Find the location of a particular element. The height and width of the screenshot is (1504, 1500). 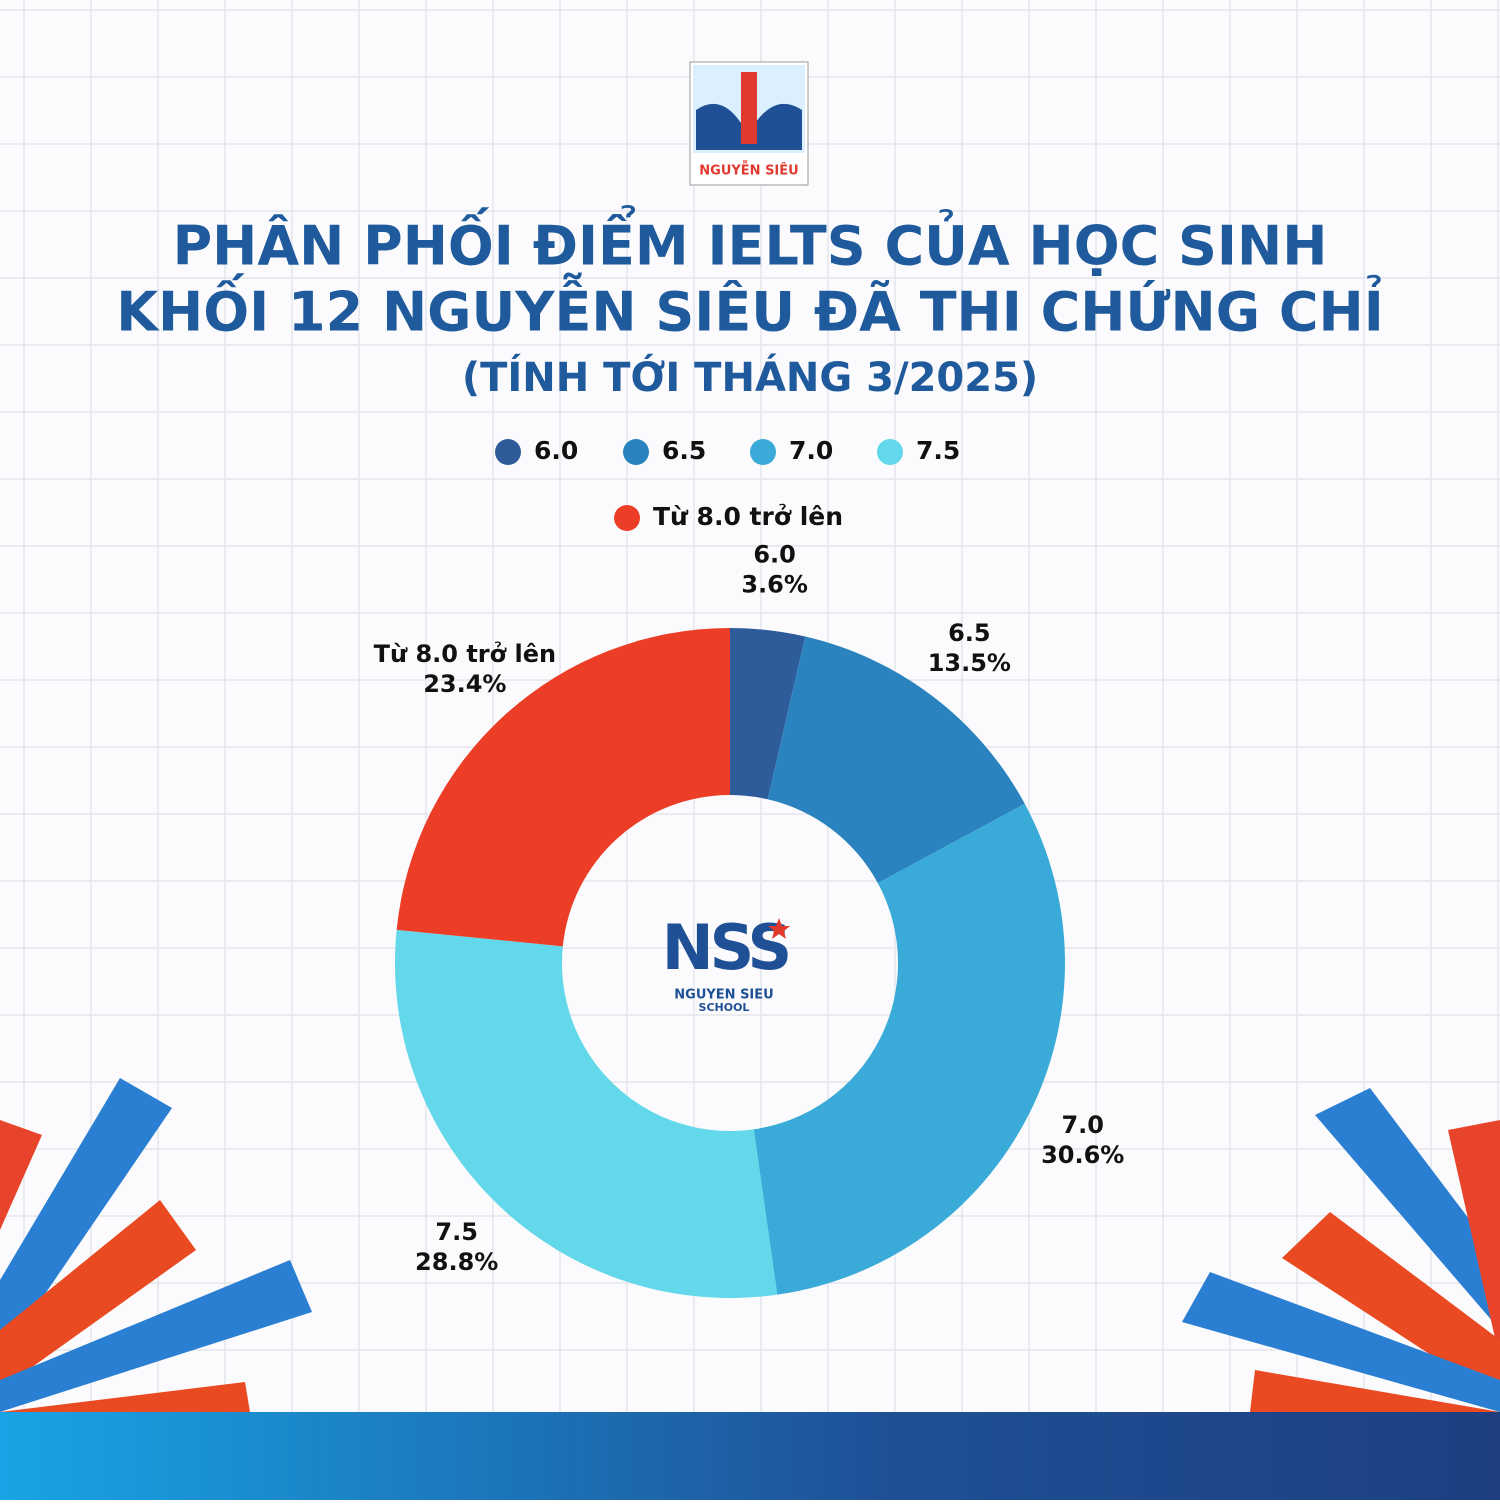

slice-category-label: 6.5 is located at coordinates (969, 633).